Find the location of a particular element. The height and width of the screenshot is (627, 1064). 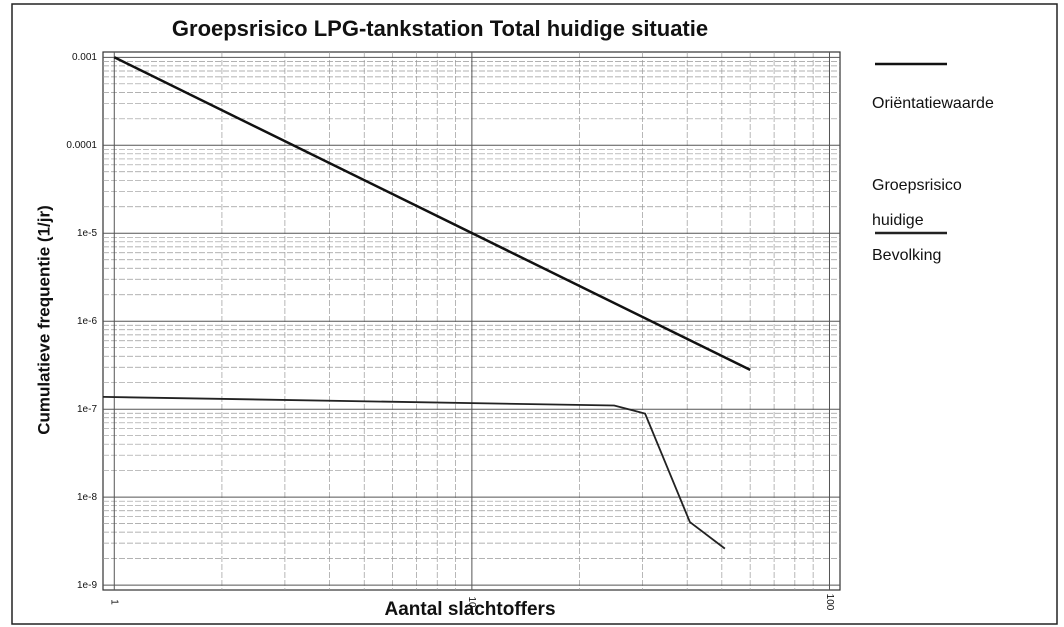

y-tick-label: 1e-9 is located at coordinates (87, 585).